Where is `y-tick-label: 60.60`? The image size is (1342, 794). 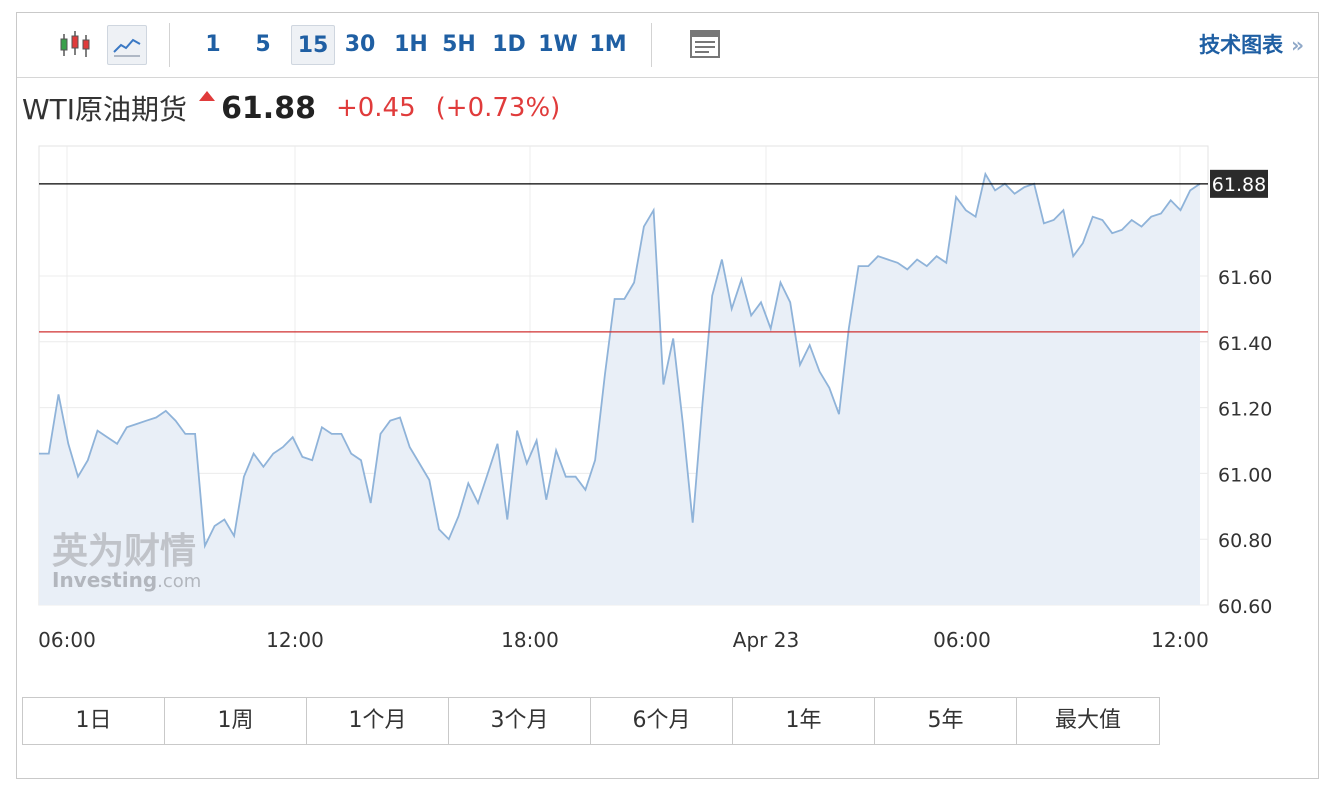
y-tick-label: 60.60 is located at coordinates (1245, 607).